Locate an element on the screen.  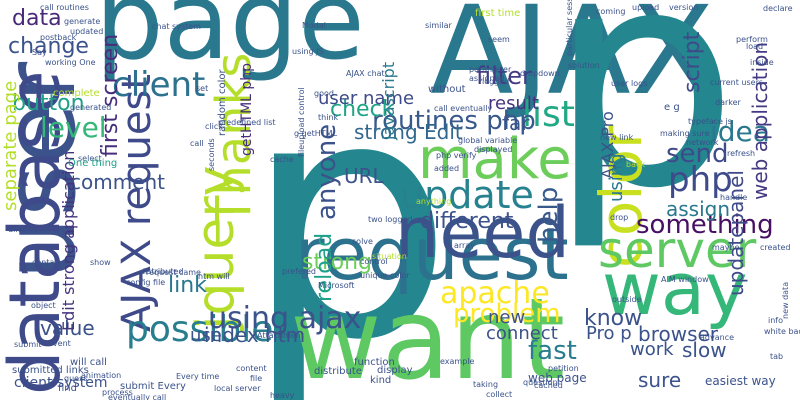
cloud-word: anything is located at coordinates (434, 201).